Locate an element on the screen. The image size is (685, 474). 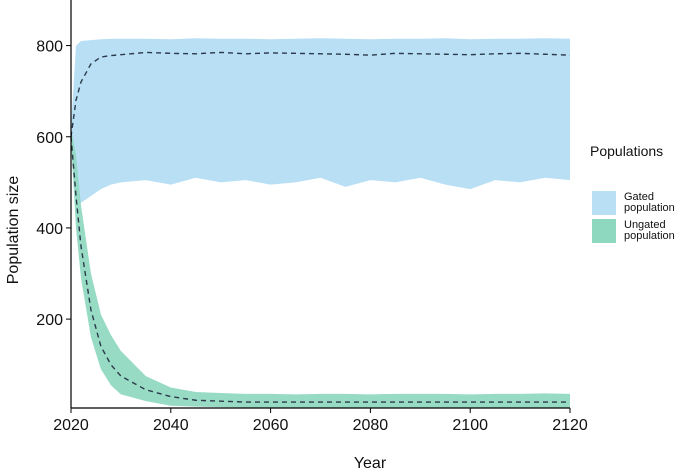
x-tick-label: 2100 is located at coordinates (470, 425).